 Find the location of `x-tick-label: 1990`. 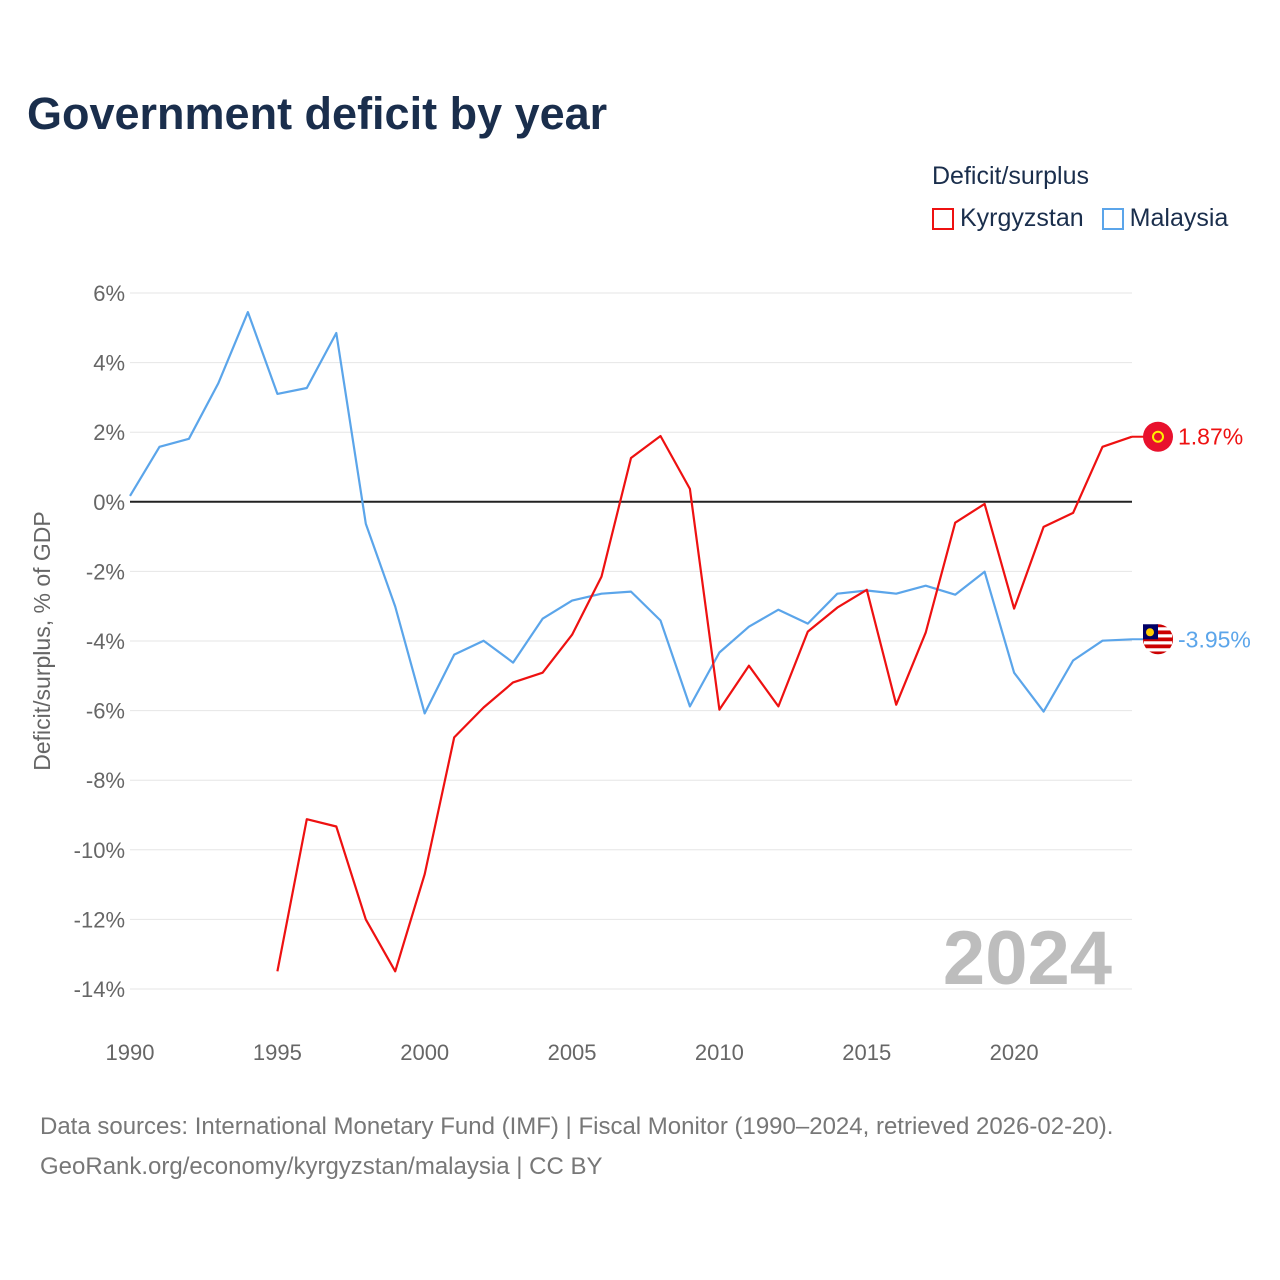

x-tick-label: 1990 is located at coordinates (130, 1052).